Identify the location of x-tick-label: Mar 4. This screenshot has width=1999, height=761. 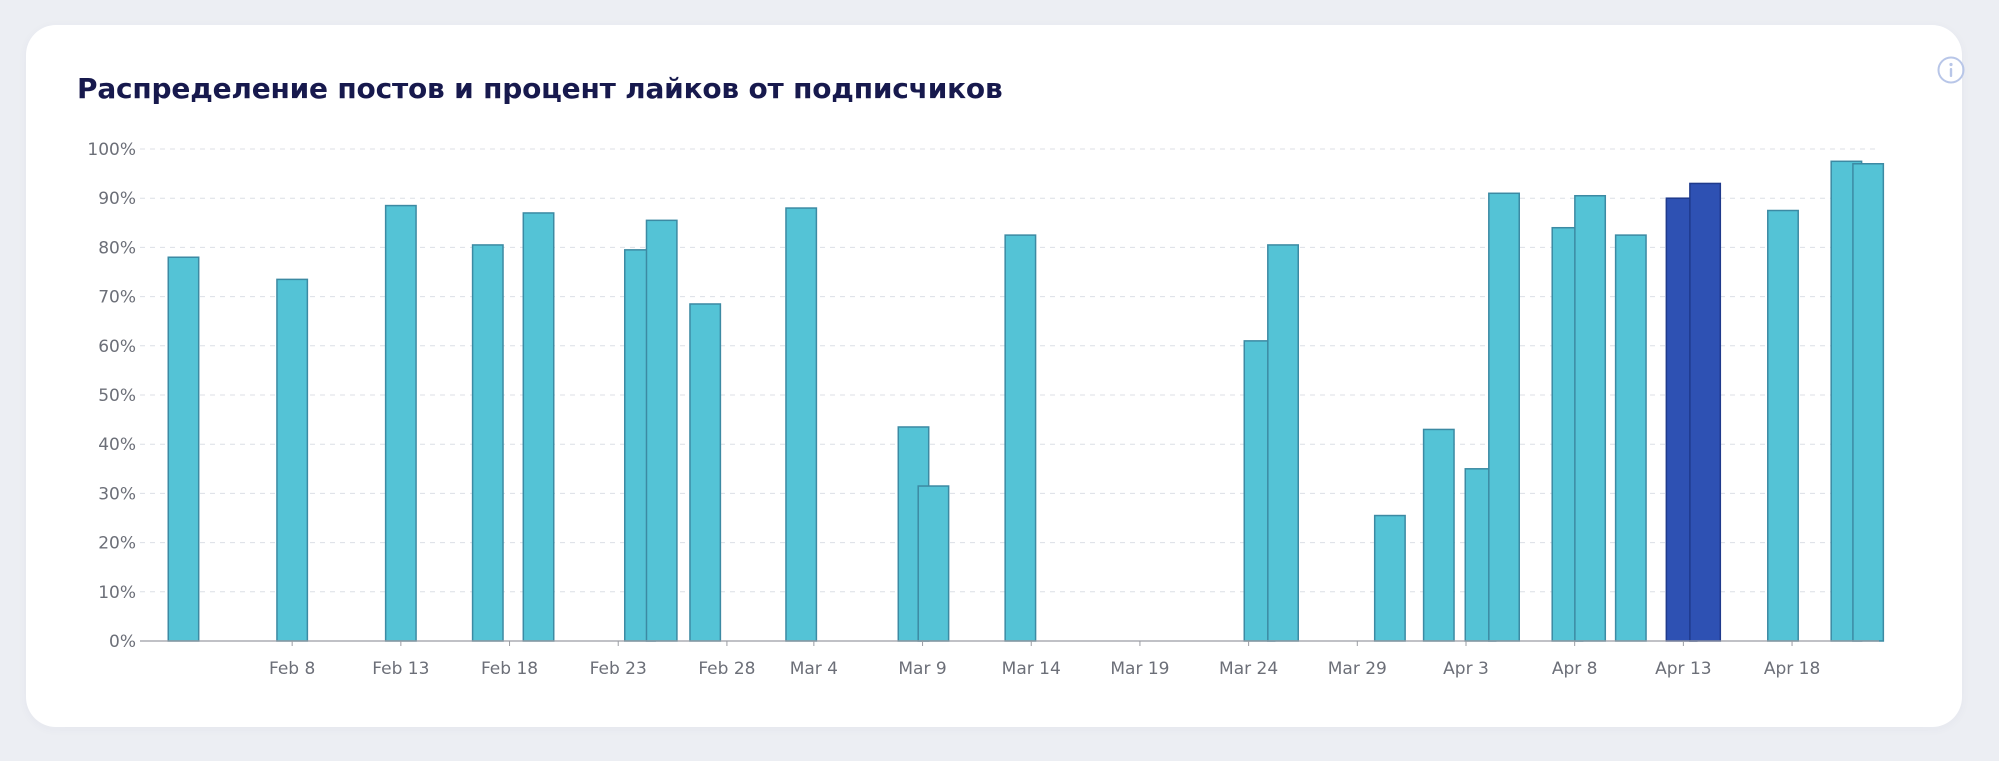
(814, 669).